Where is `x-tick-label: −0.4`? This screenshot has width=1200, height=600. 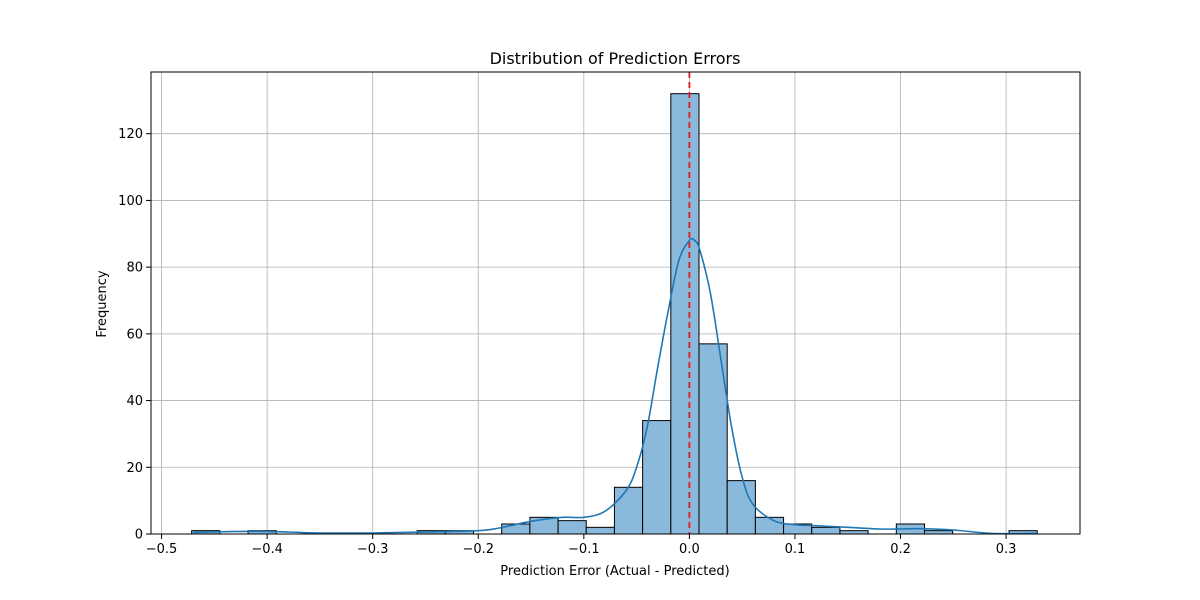
x-tick-label: −0.4 is located at coordinates (267, 549).